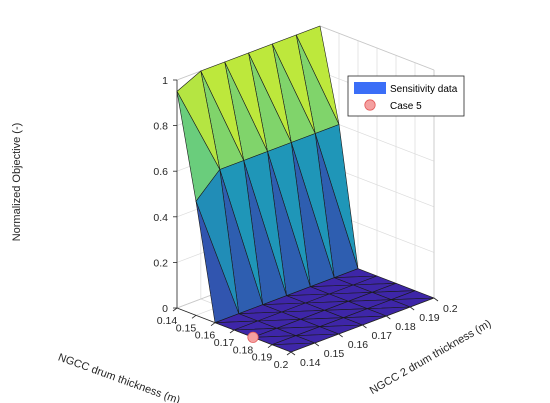 This screenshot has width=550, height=403. Describe the element at coordinates (370, 88) in the screenshot. I see `legend-swatch-sensitivity-data` at that location.